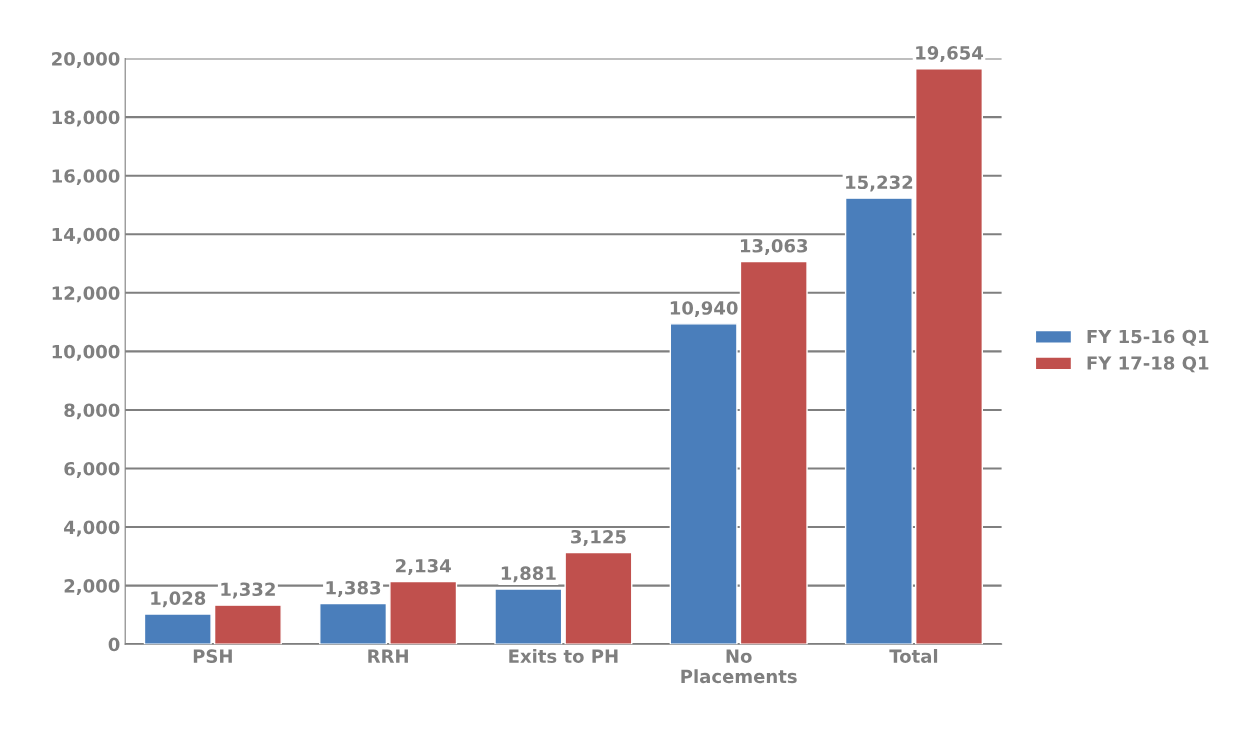 The height and width of the screenshot is (732, 1252). I want to click on data-label: 10,940, so click(704, 309).